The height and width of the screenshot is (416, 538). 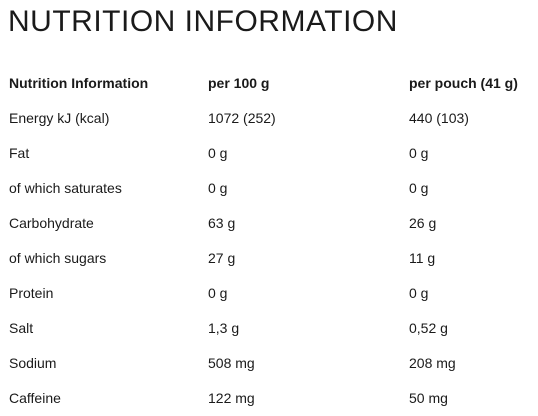 I want to click on page-title: NUTRITION INFORMATION, so click(x=203, y=21).